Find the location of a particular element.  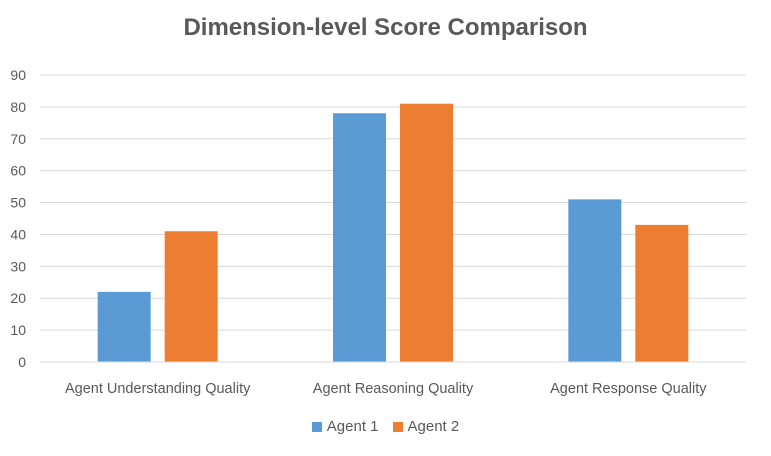

y-tick-label: 40 is located at coordinates (18, 234).